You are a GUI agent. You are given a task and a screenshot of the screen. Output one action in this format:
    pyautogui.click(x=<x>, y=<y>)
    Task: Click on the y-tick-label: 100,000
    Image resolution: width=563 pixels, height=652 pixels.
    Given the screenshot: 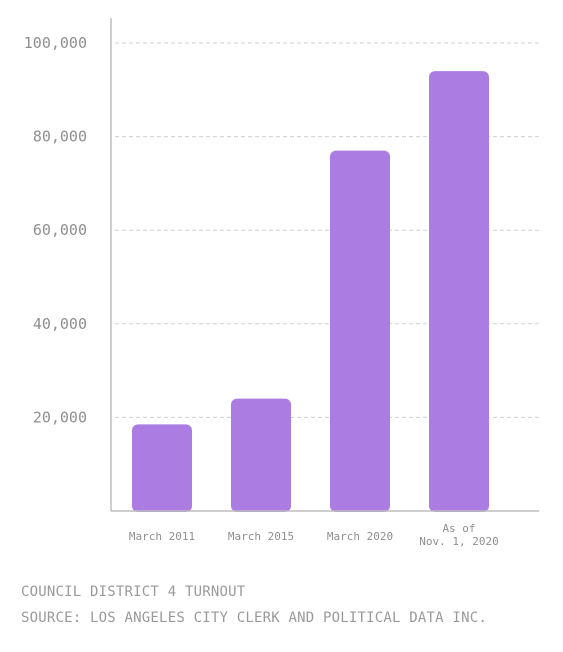 What is the action you would take?
    pyautogui.click(x=55, y=43)
    